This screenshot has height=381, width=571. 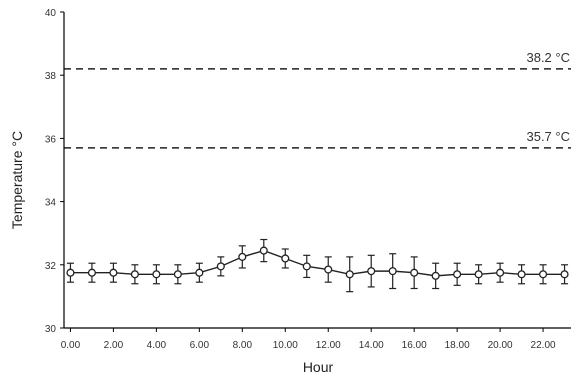 I want to click on y-tick-label: 40, so click(x=51, y=13).